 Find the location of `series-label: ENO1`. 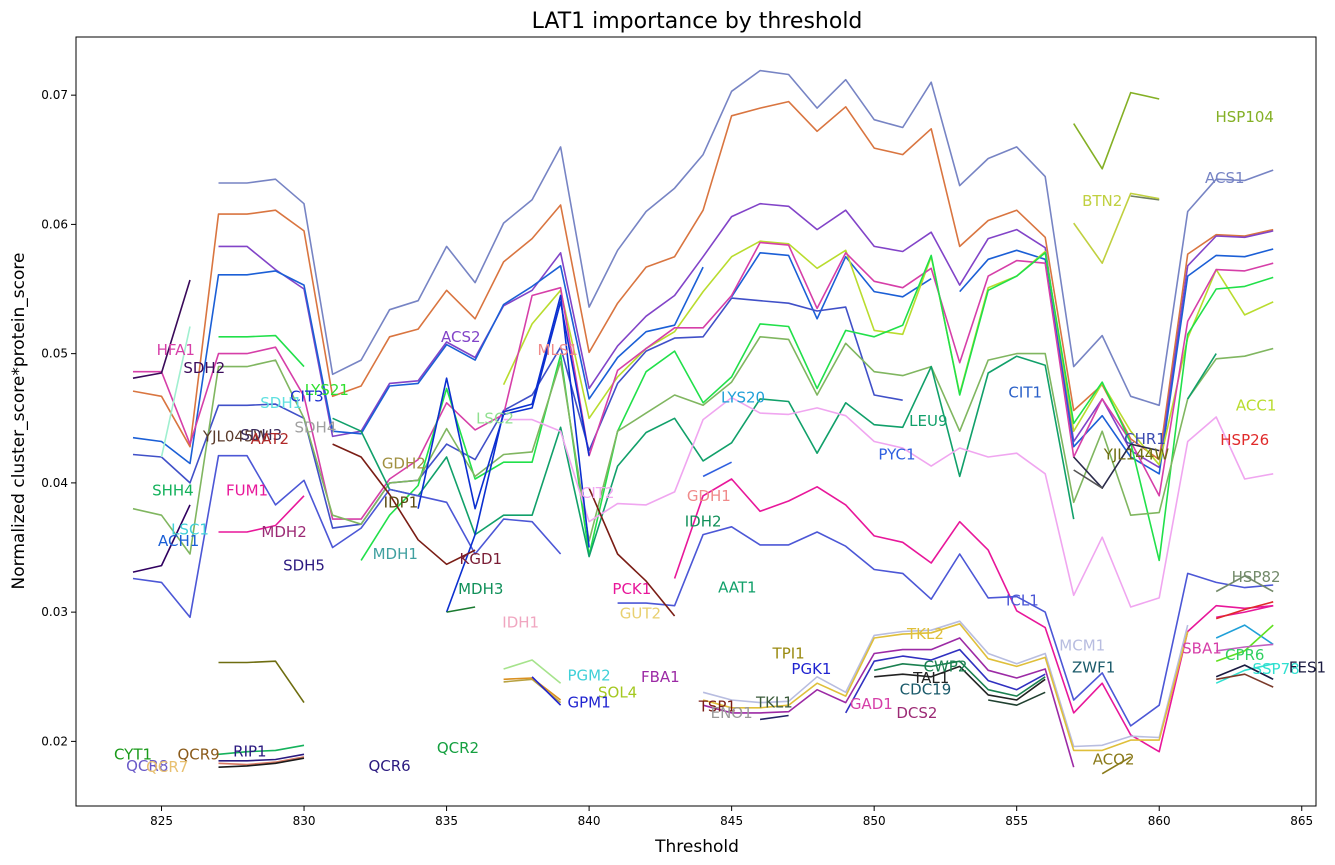

series-label: ENO1 is located at coordinates (732, 713).